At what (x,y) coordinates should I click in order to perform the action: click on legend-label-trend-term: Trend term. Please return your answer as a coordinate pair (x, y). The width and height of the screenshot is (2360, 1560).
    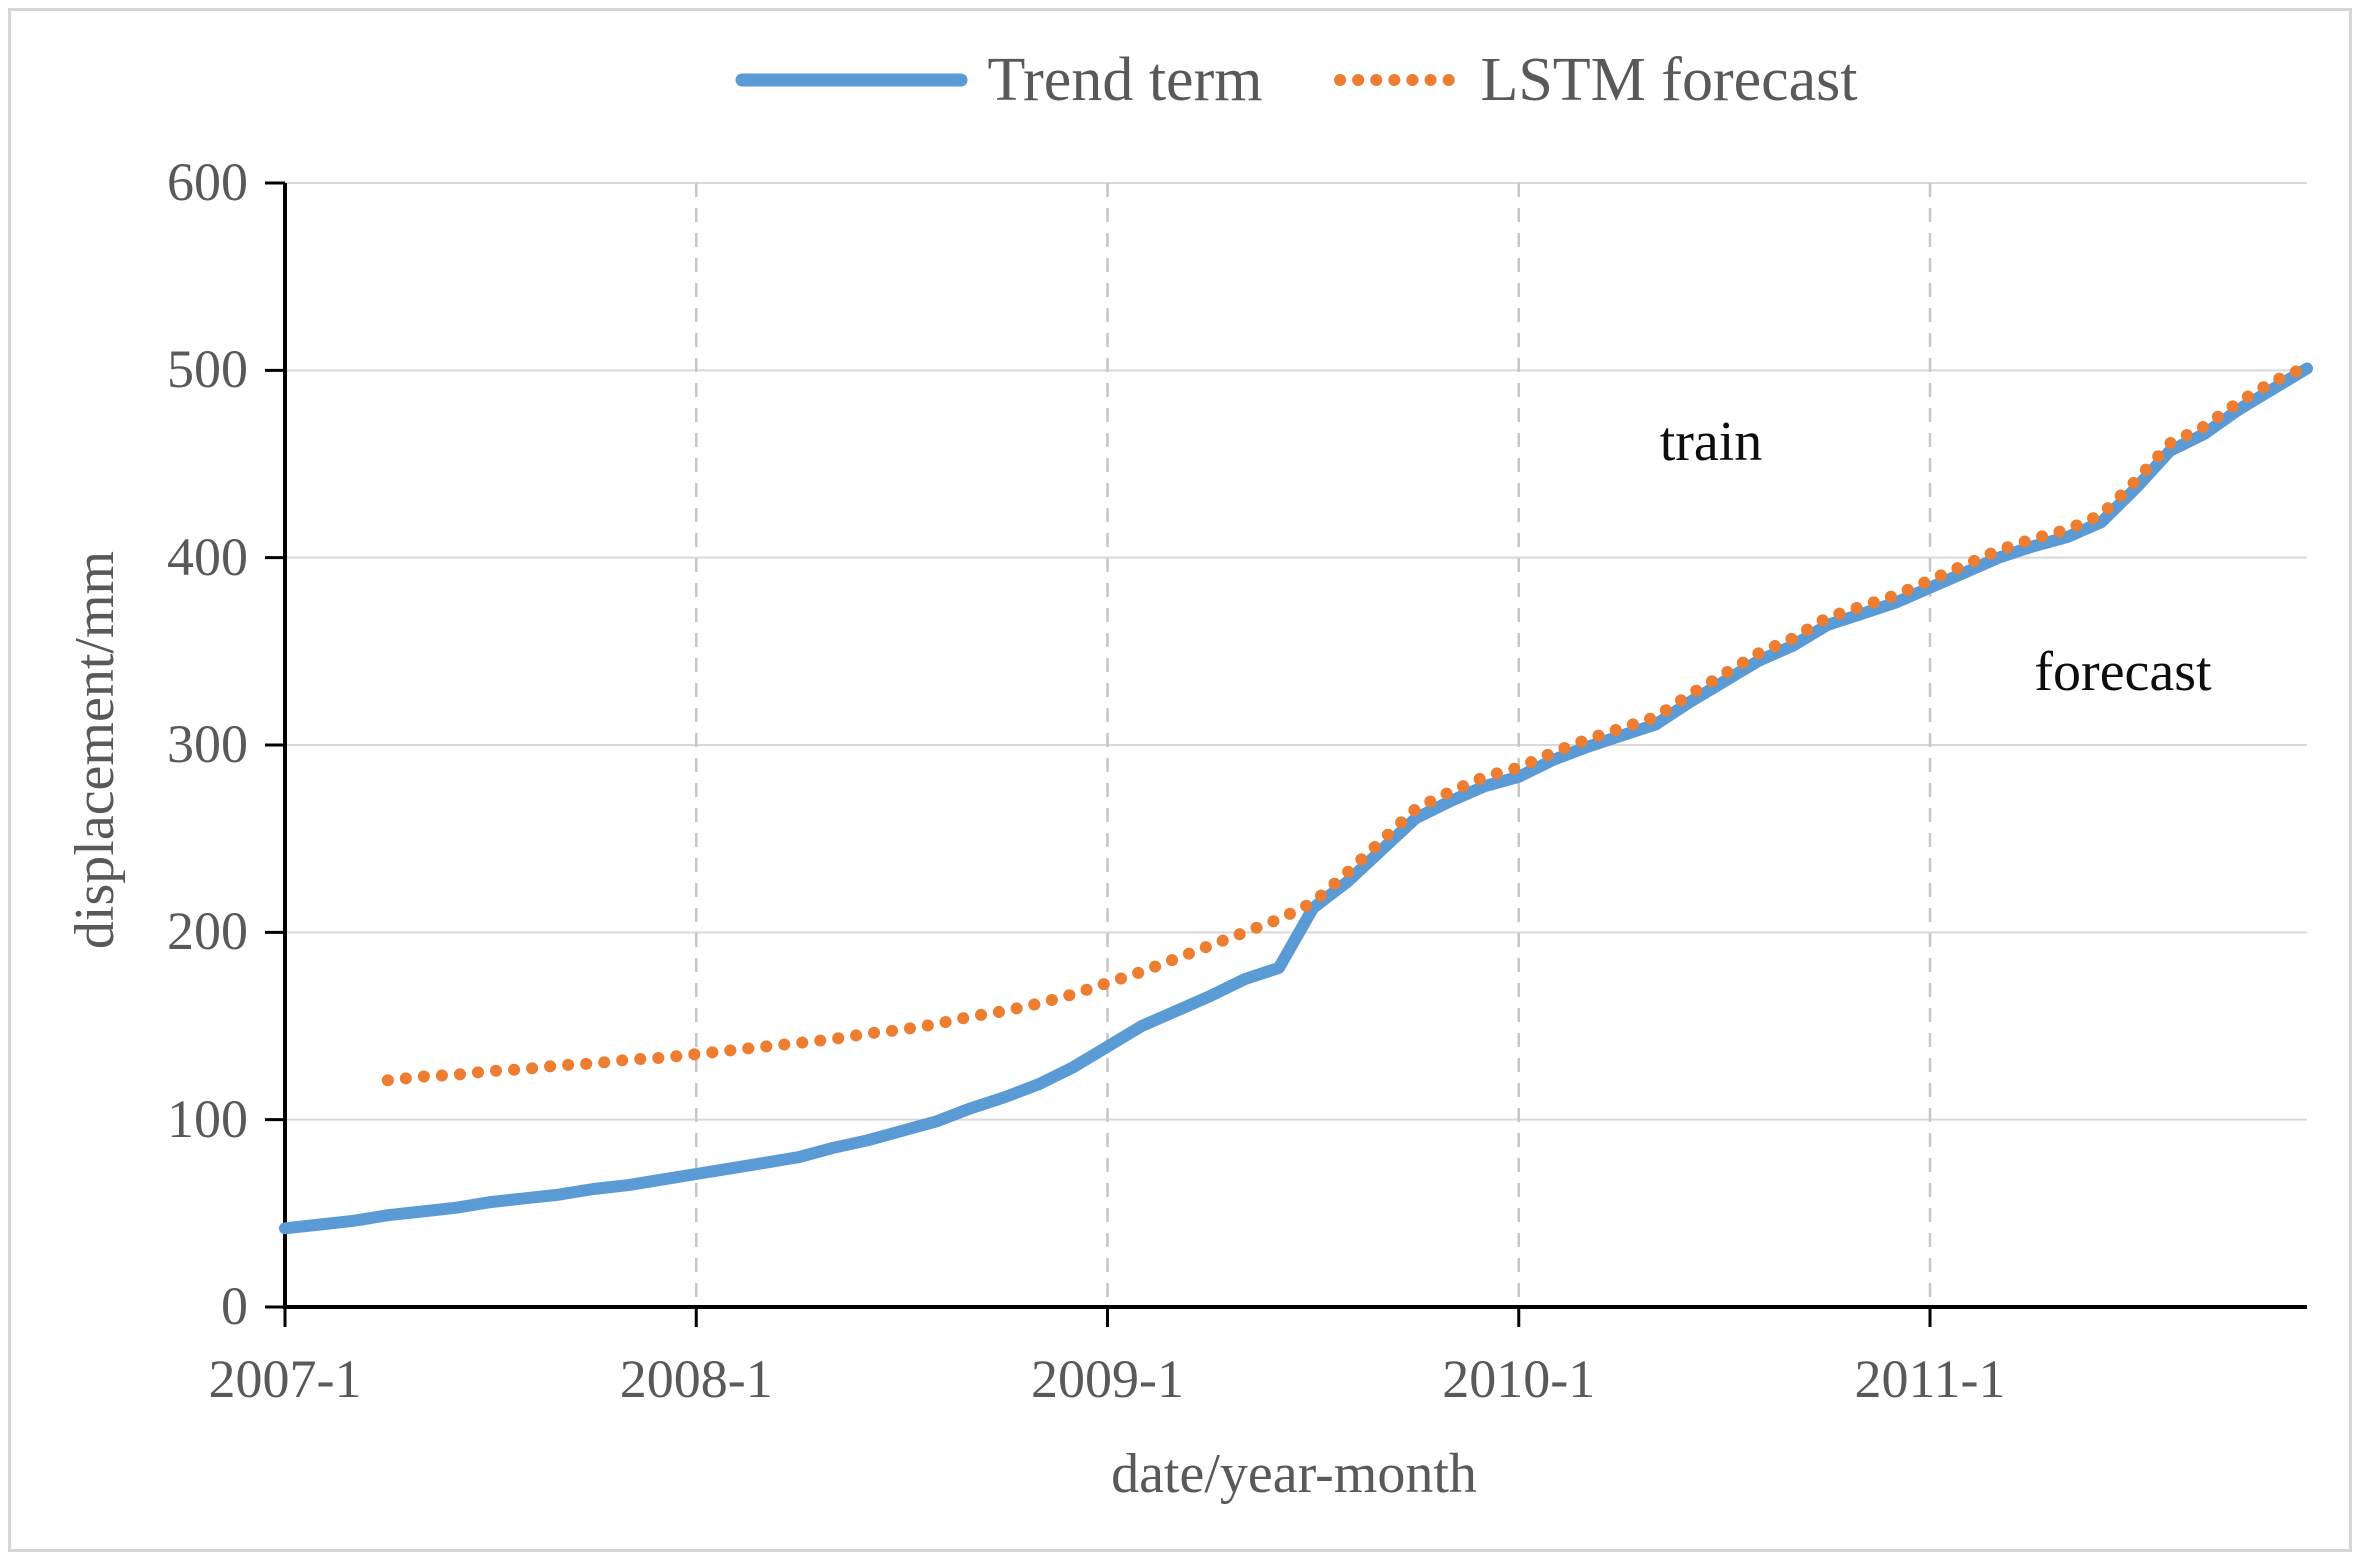
    Looking at the image, I should click on (1125, 79).